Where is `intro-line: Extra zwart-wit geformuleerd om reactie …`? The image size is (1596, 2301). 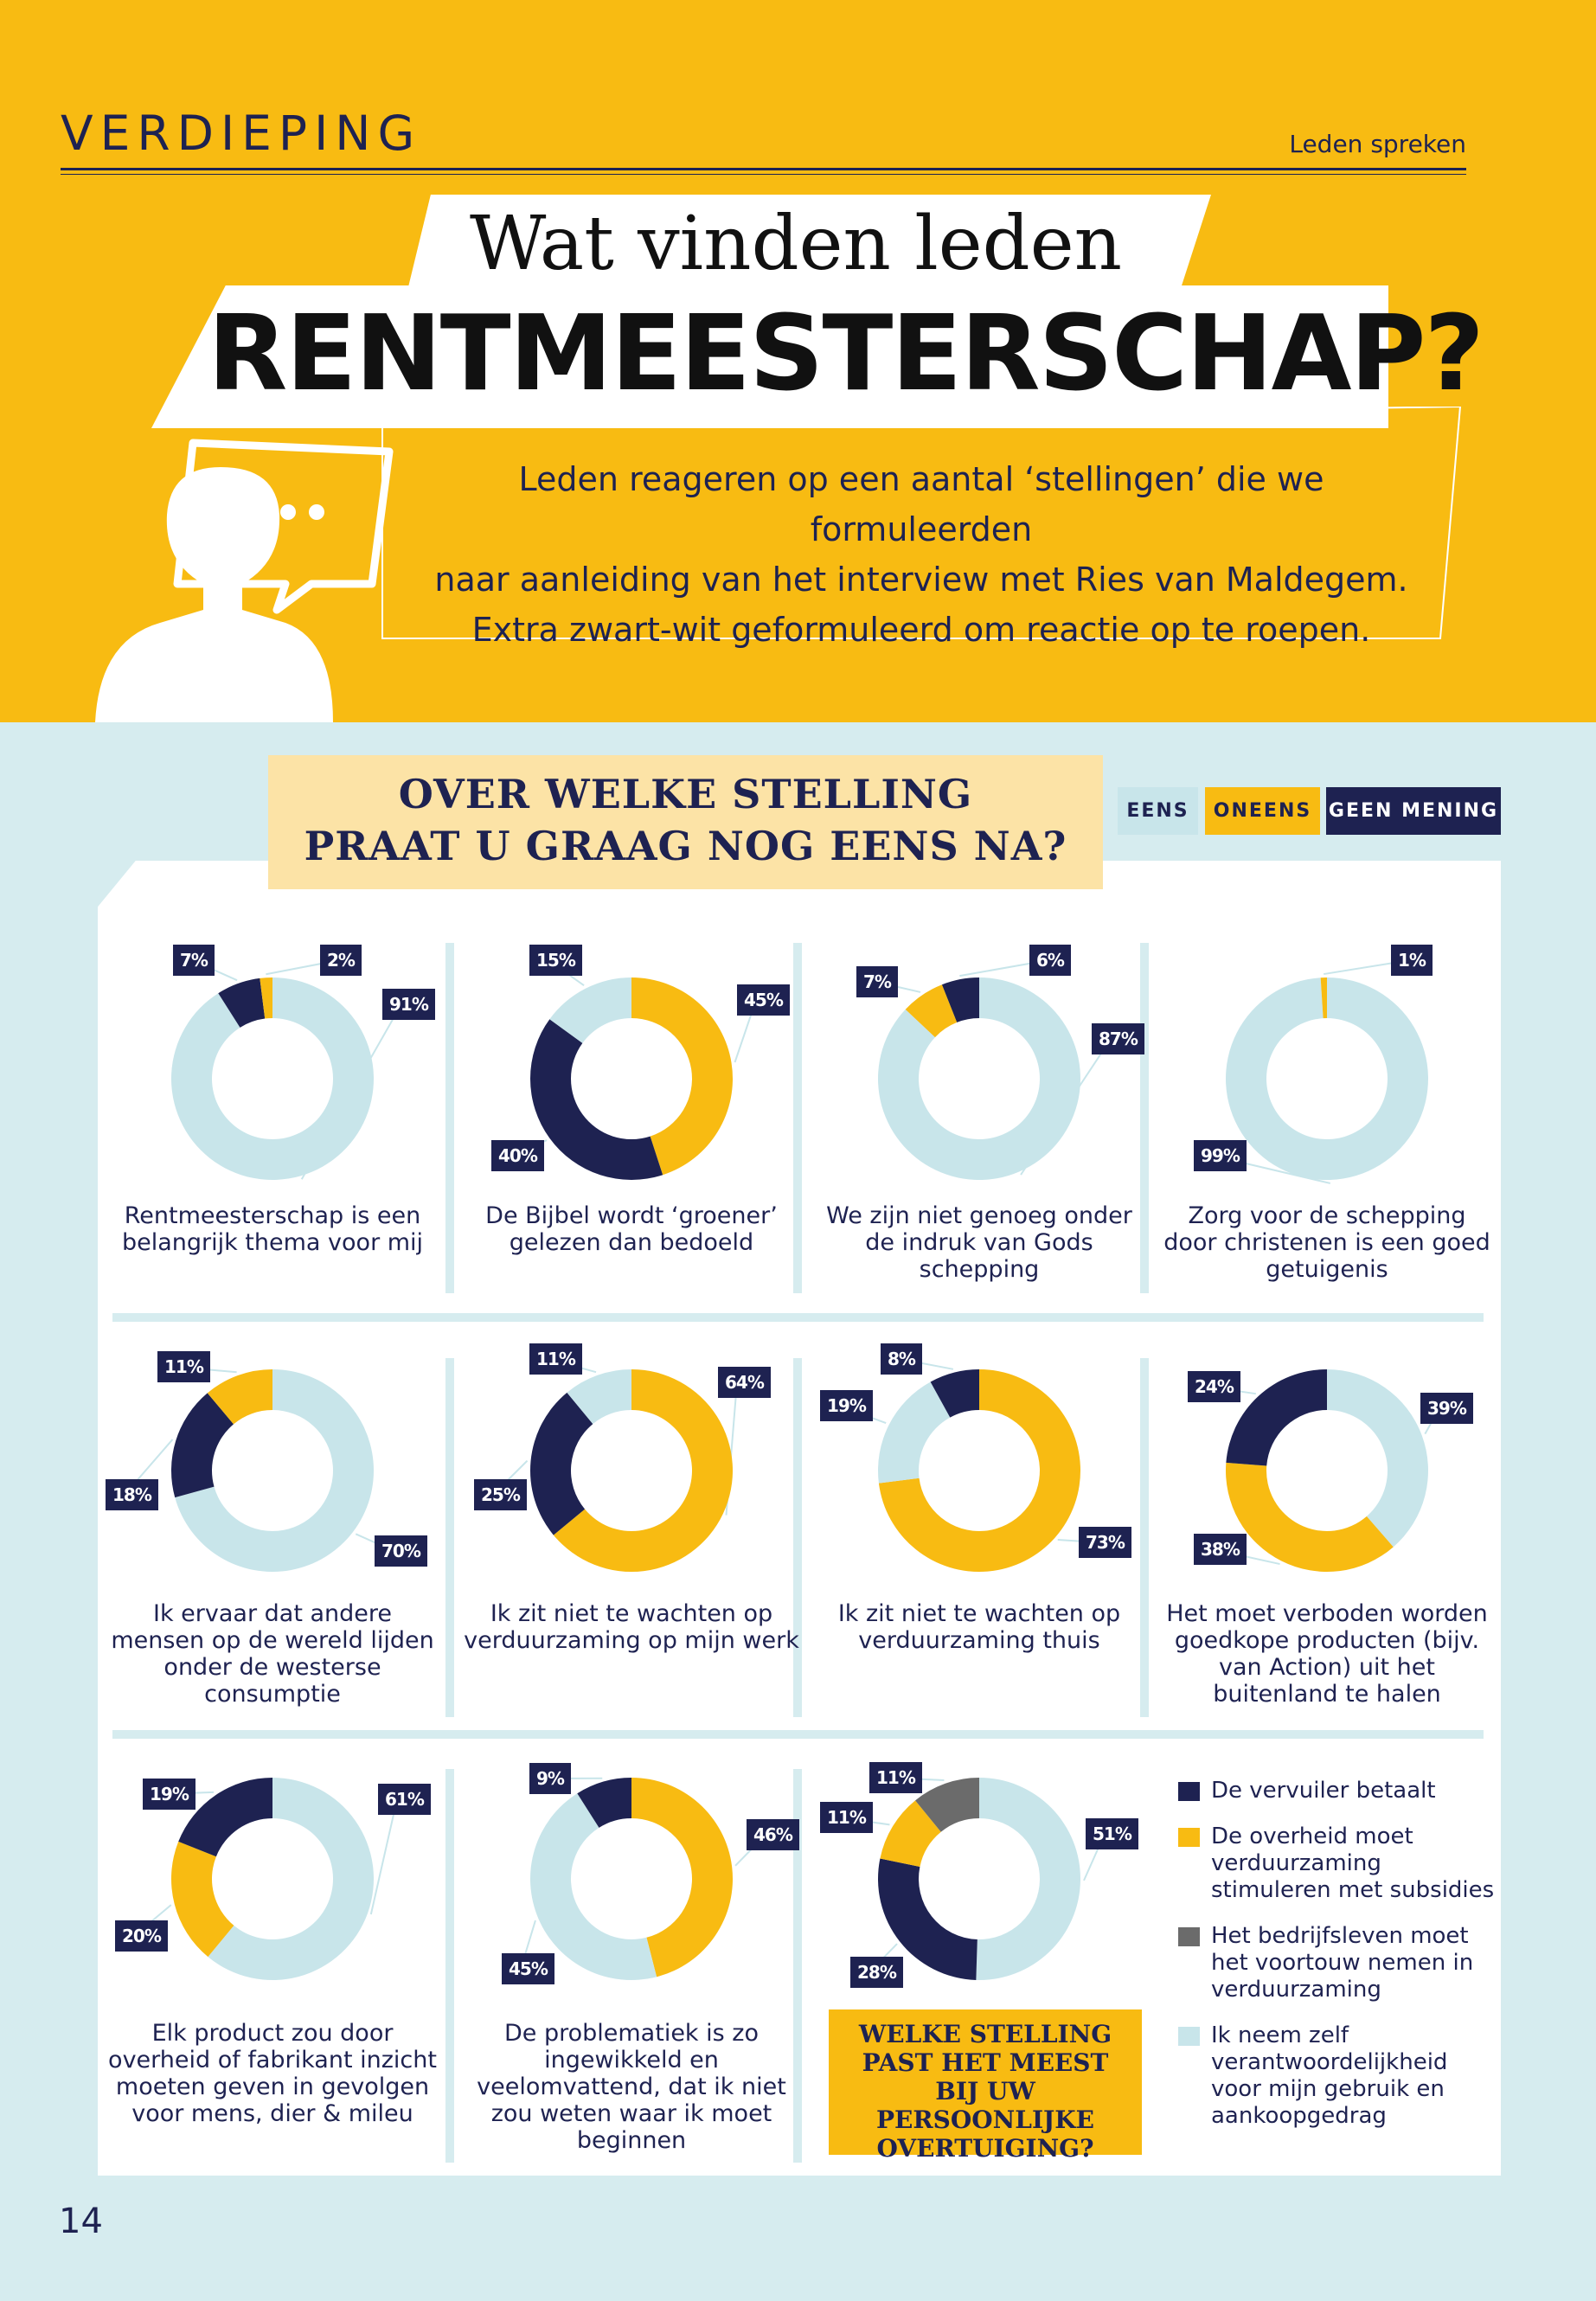 intro-line: Extra zwart-wit geformuleerd om reactie … is located at coordinates (921, 630).